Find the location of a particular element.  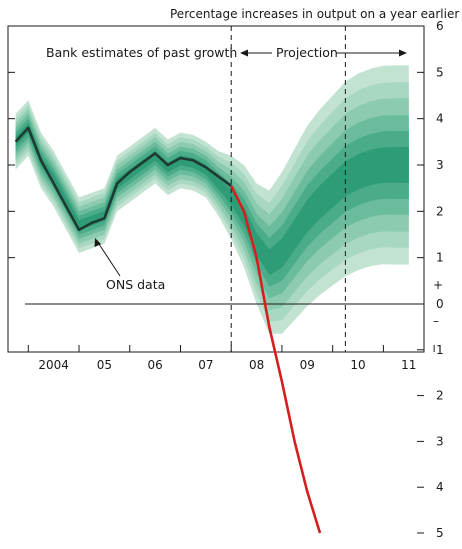

plus-sign: + is located at coordinates (438, 285).